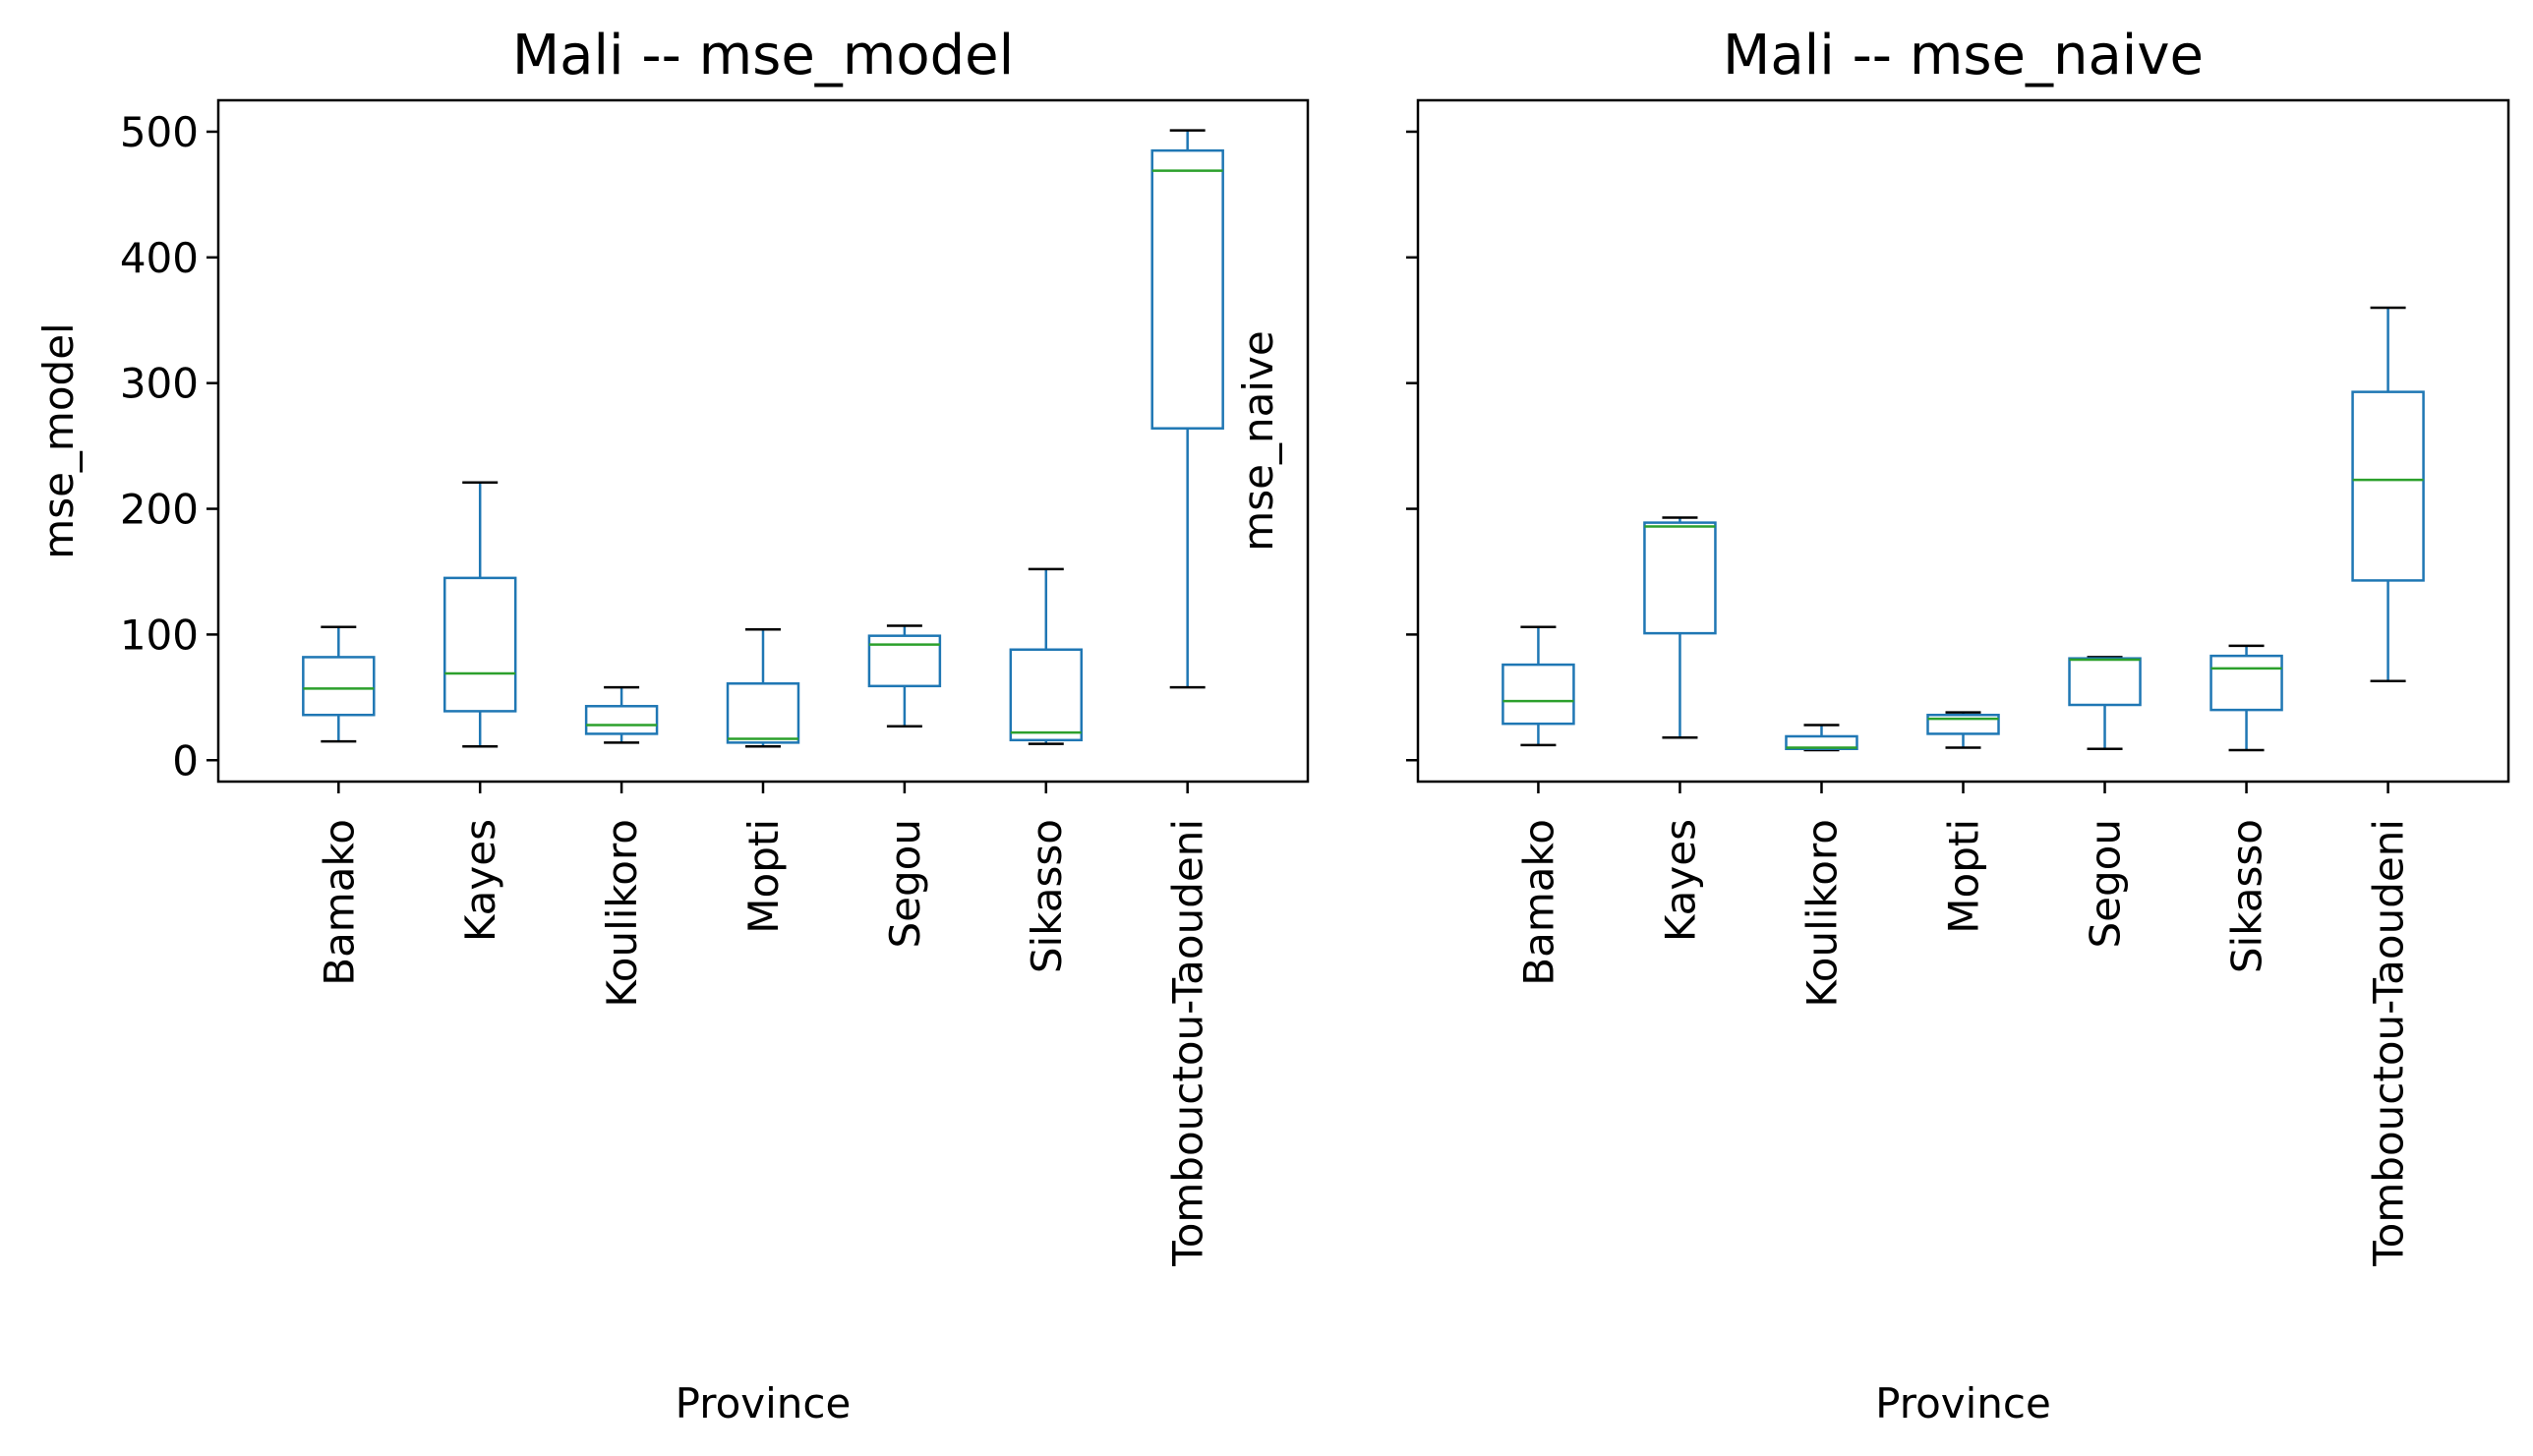 The image size is (2533, 1456). I want to click on y-axis-label: mse_naive, so click(1258, 440).